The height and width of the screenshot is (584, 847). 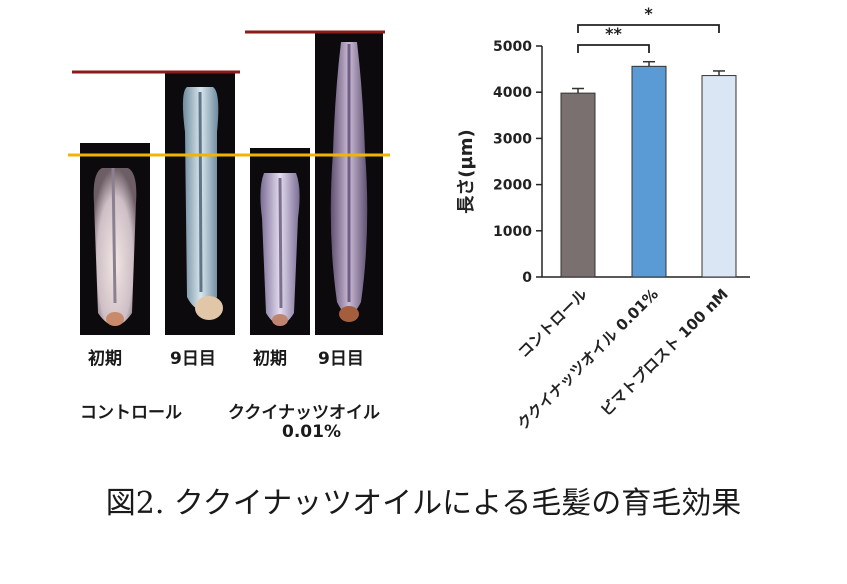 What do you see at coordinates (552, 323) in the screenshot?
I see `x-tick-label: コントロール` at bounding box center [552, 323].